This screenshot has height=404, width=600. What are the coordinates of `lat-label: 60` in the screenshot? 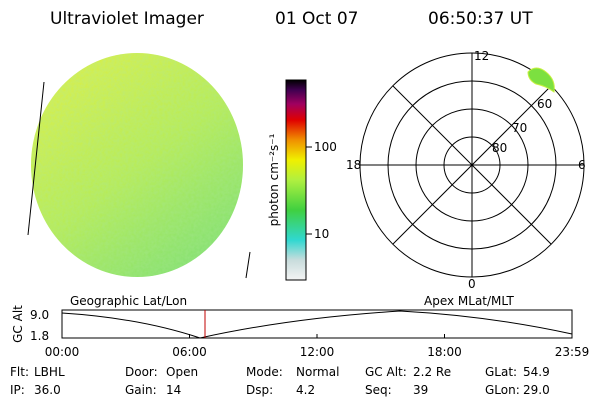 It's located at (544, 104).